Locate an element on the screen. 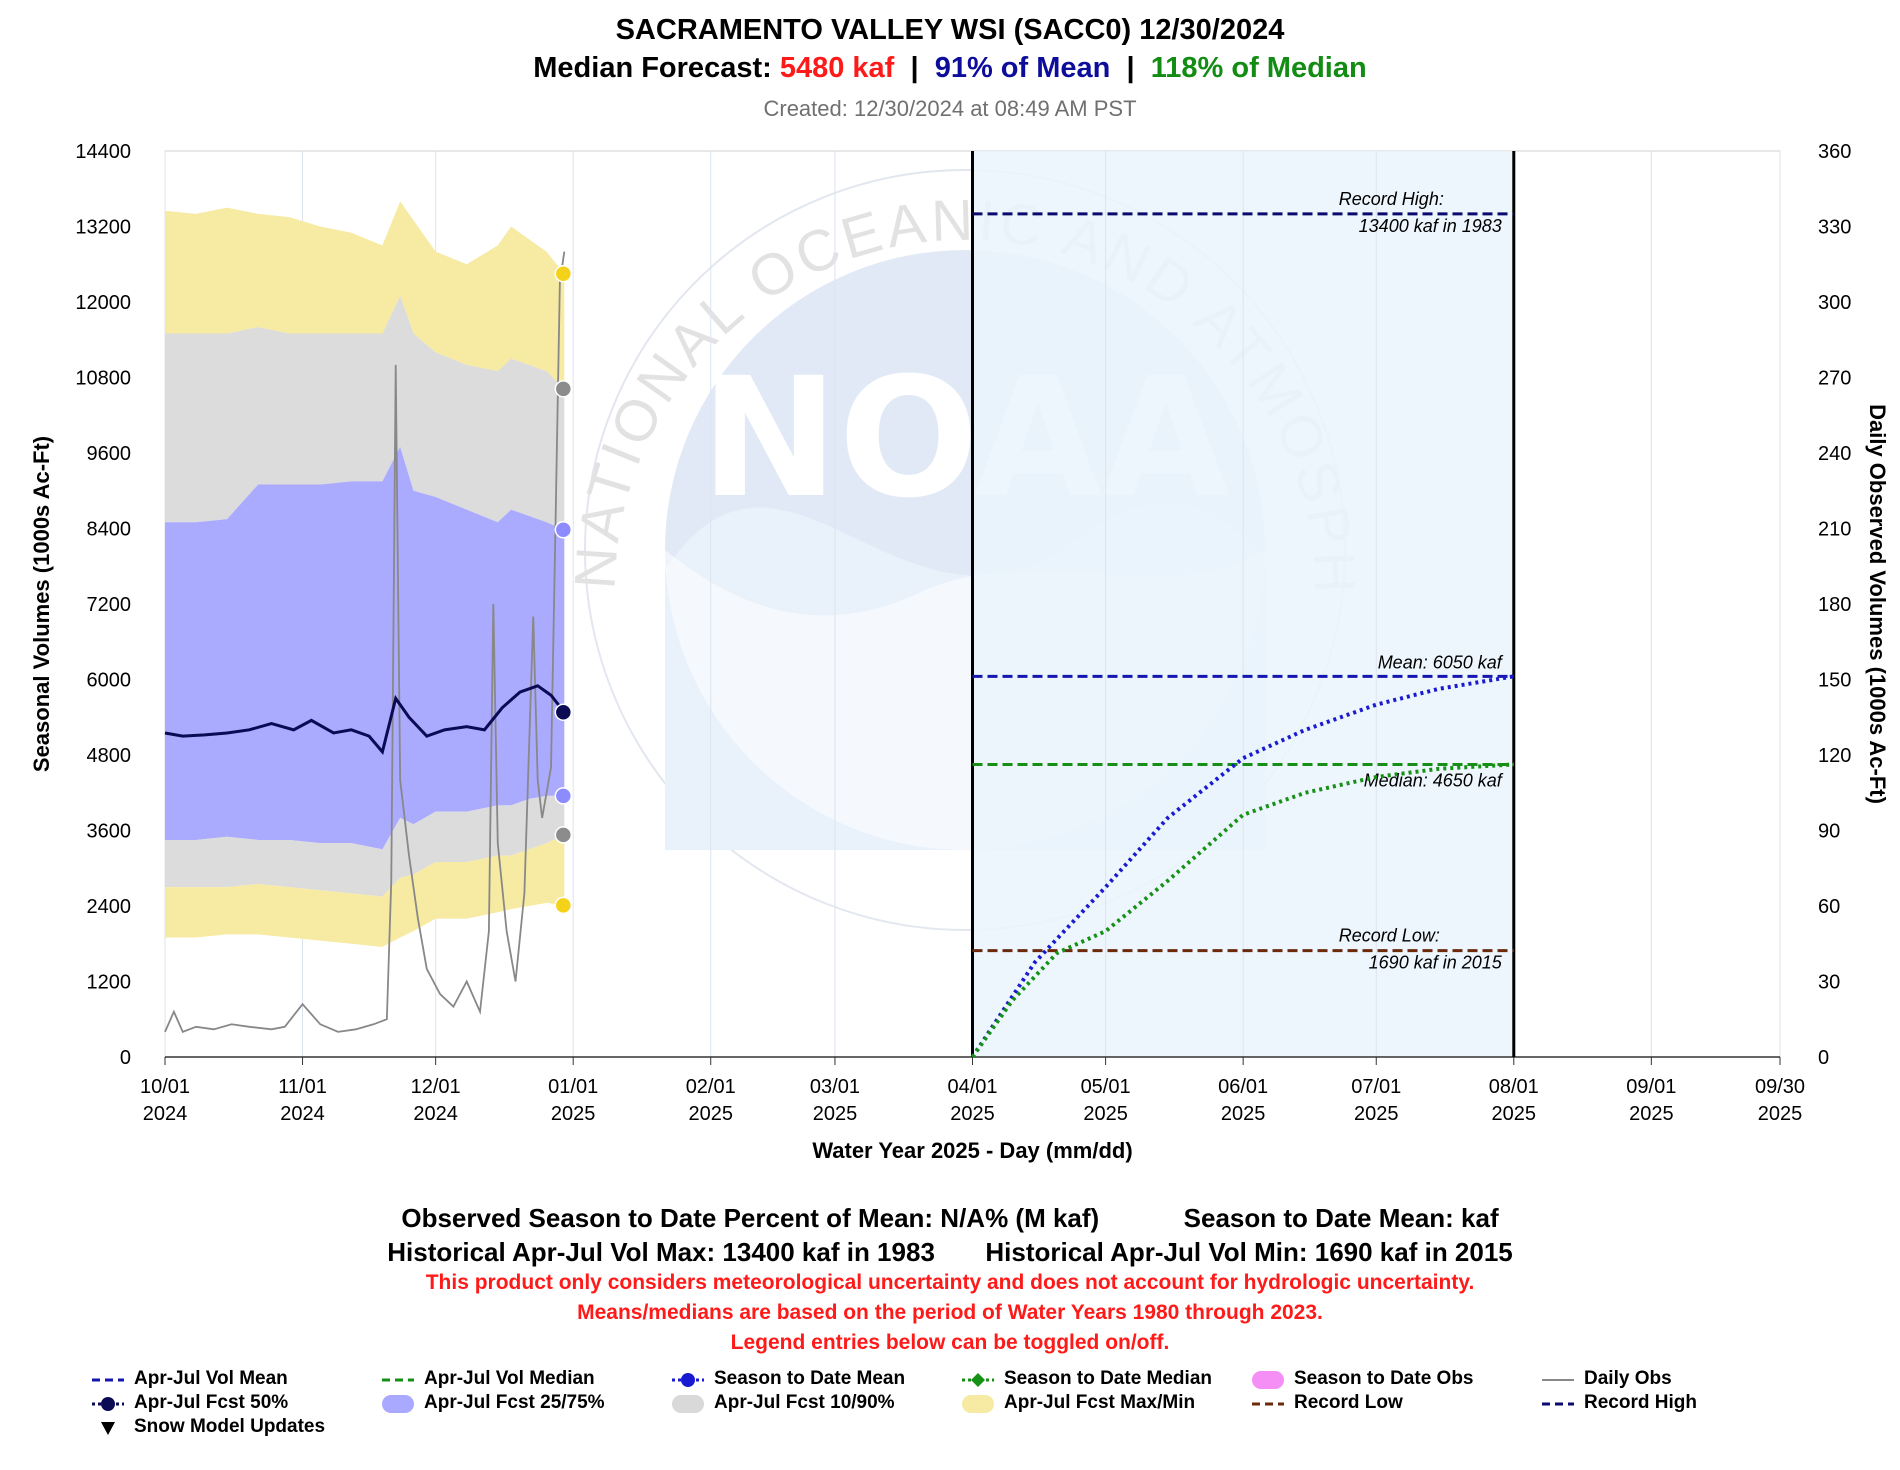 The height and width of the screenshot is (1470, 1900). ref-label: Mean: 6050 kaf is located at coordinates (1441, 662).